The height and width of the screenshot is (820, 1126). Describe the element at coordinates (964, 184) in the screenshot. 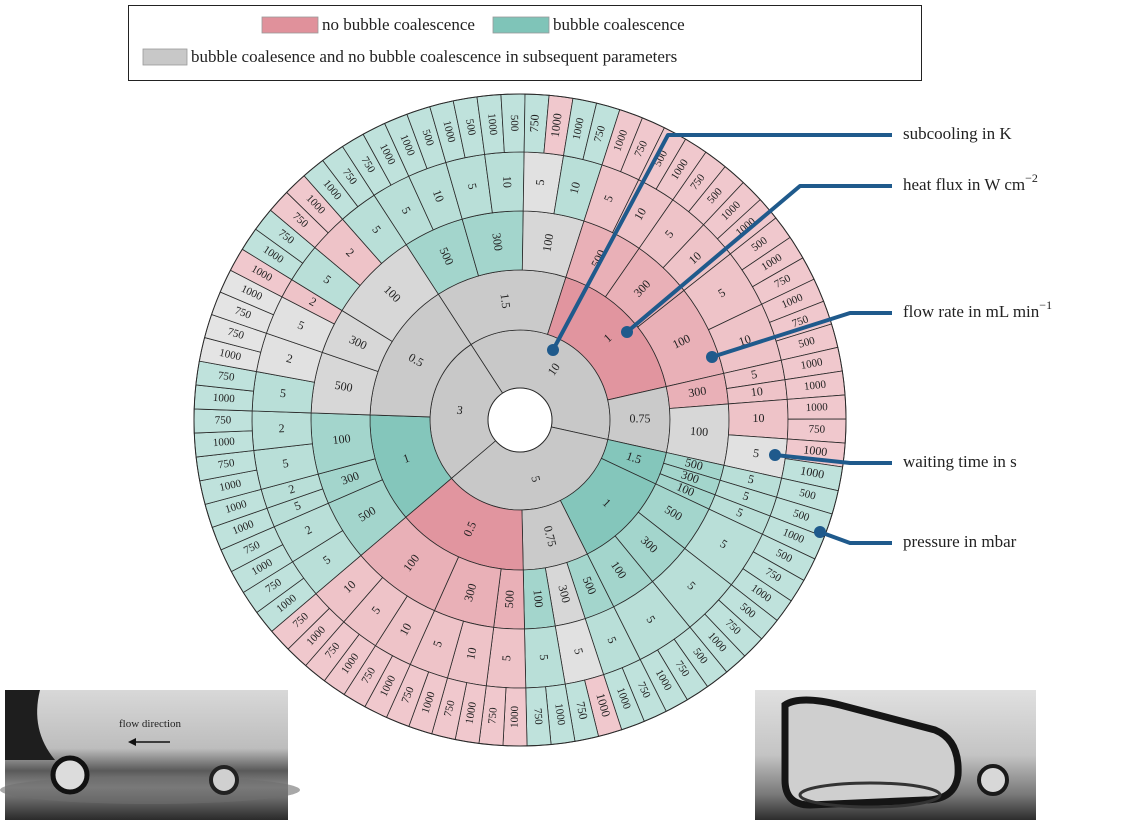

I see `axis-label-text: heat flux in W cm` at that location.